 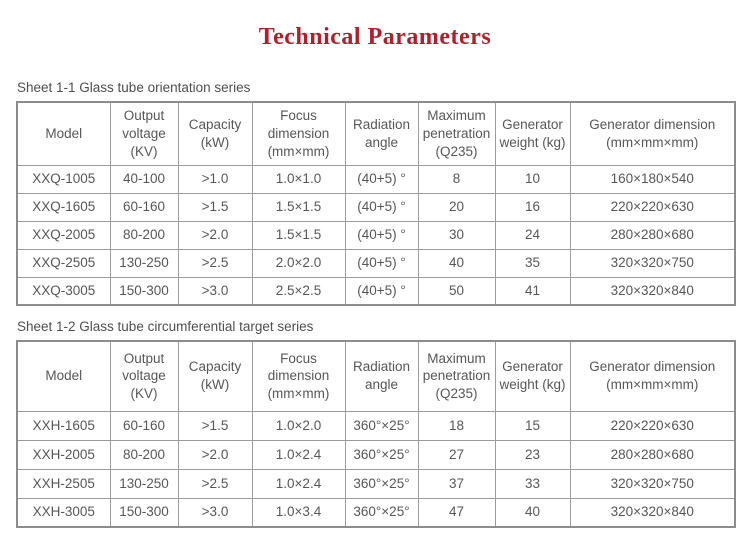 What do you see at coordinates (144, 179) in the screenshot?
I see `table-cell: 40-100` at bounding box center [144, 179].